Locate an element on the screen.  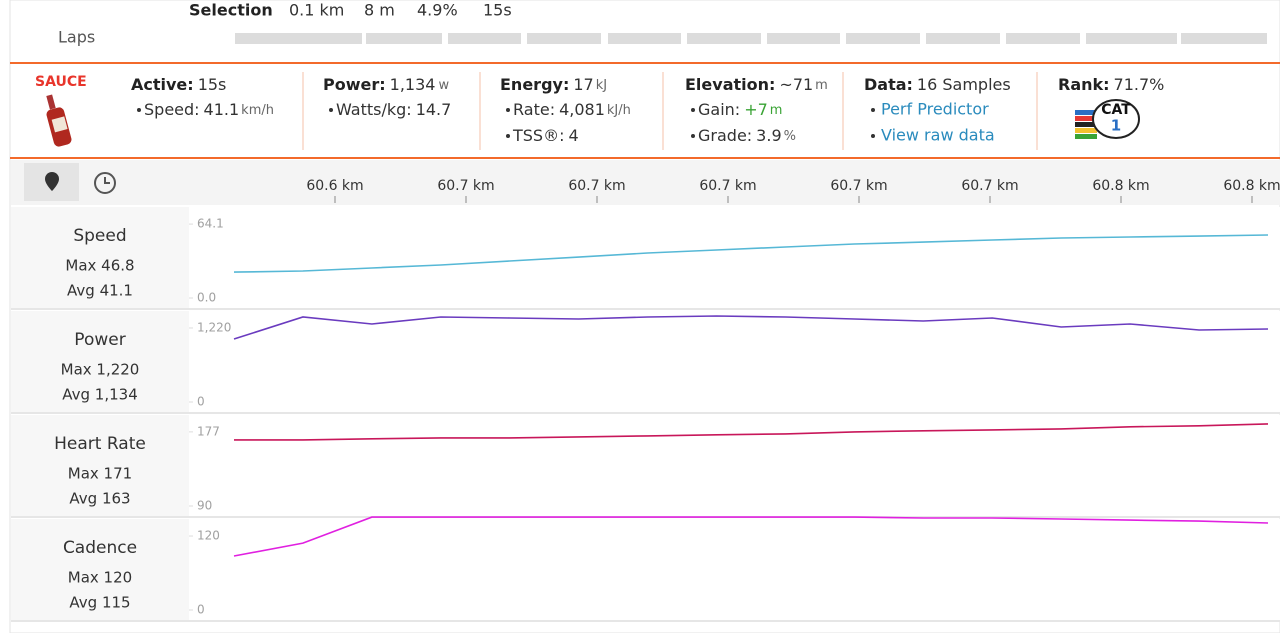
stat: Data: 16 Samples is located at coordinates (937, 84).